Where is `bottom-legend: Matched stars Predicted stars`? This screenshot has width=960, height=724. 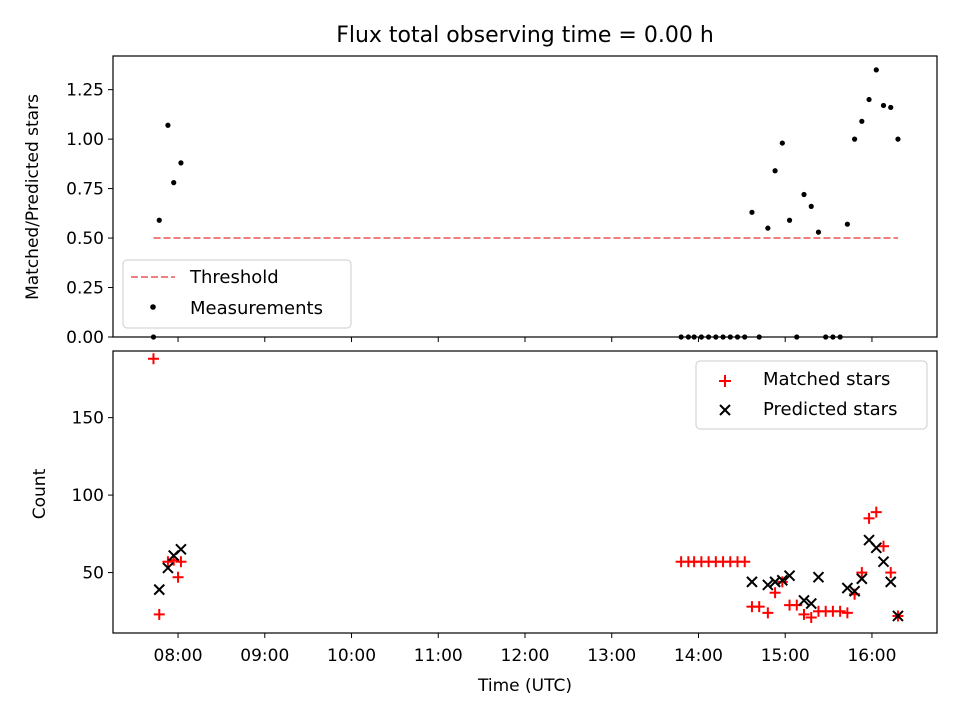 bottom-legend: Matched stars Predicted stars is located at coordinates (811, 395).